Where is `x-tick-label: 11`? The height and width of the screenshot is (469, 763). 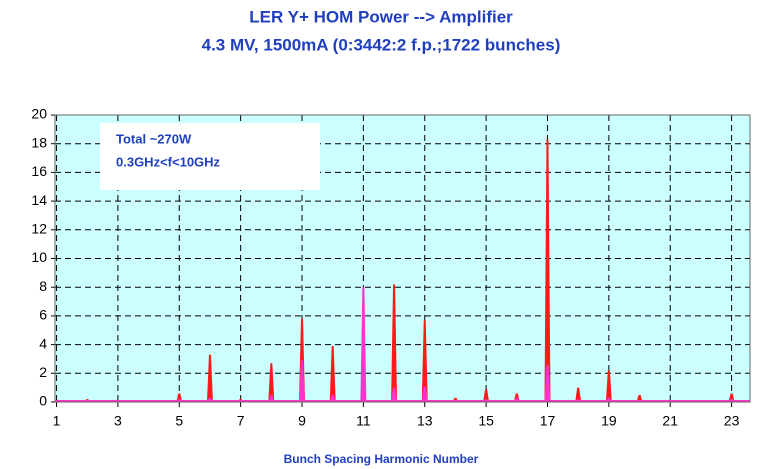
x-tick-label: 11 is located at coordinates (363, 421).